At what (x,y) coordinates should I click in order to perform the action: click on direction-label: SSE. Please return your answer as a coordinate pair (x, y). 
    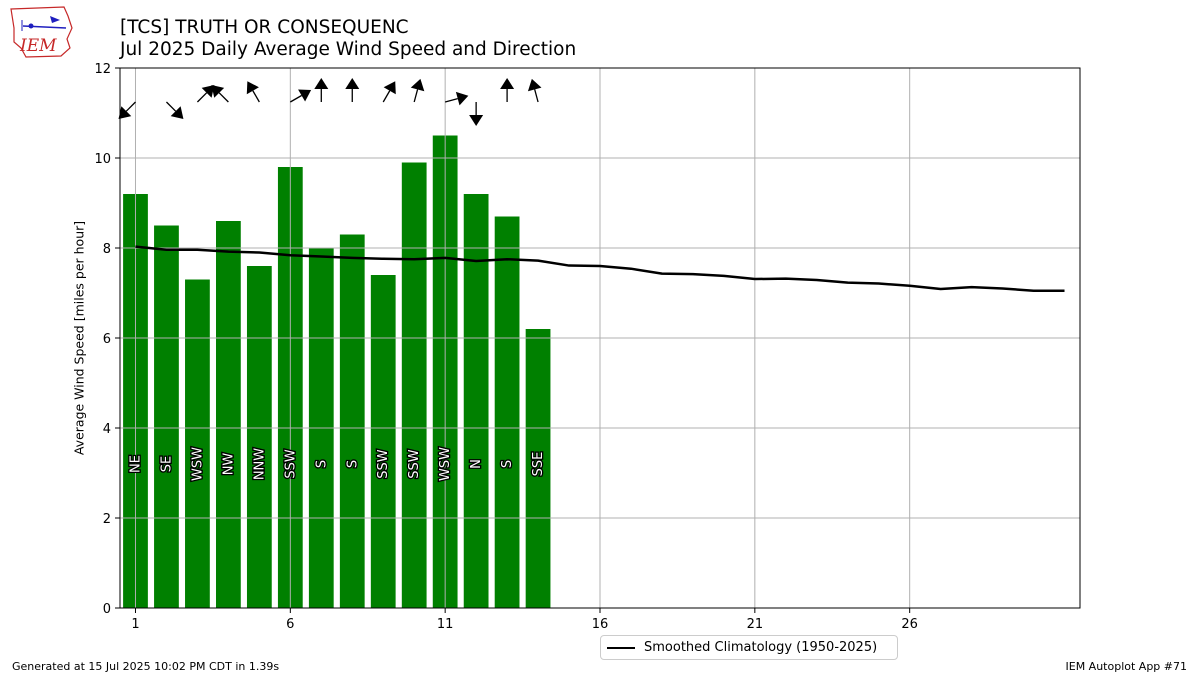
    Looking at the image, I should click on (538, 464).